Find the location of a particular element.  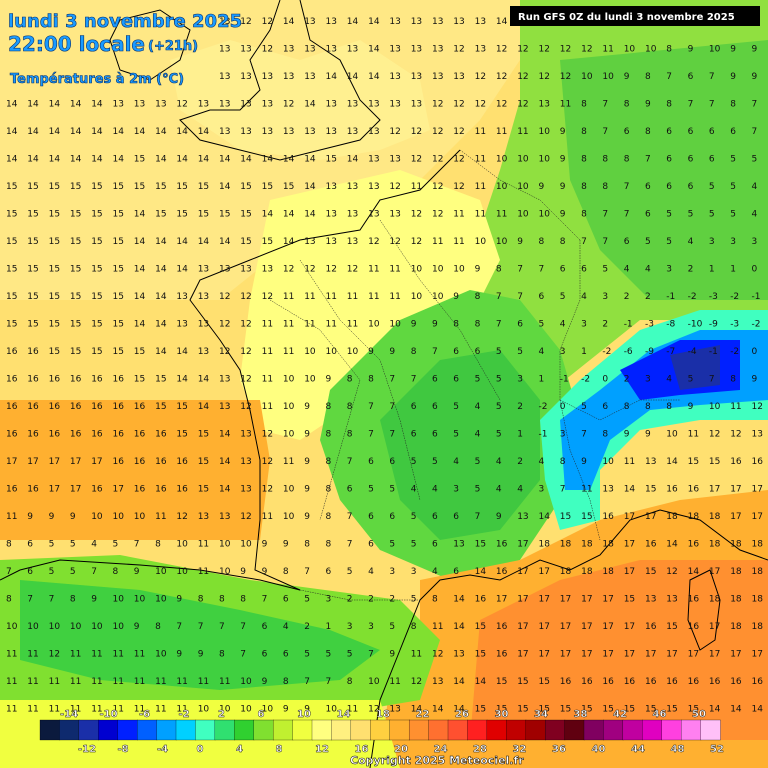

run-label: Run GFS 0Z du lundi 3 novembre 2025 is located at coordinates (626, 17).